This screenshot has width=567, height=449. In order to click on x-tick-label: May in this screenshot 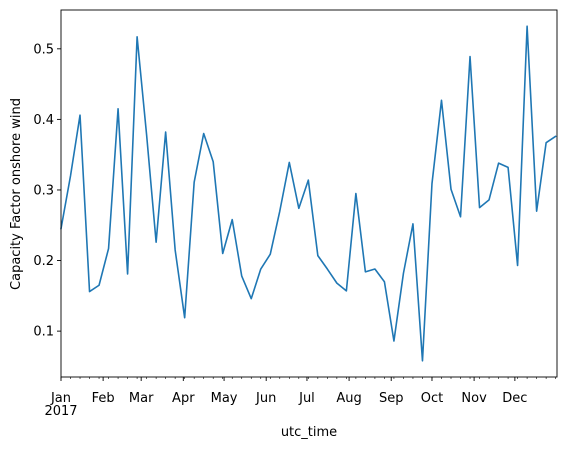, I will do `click(224, 398)`.